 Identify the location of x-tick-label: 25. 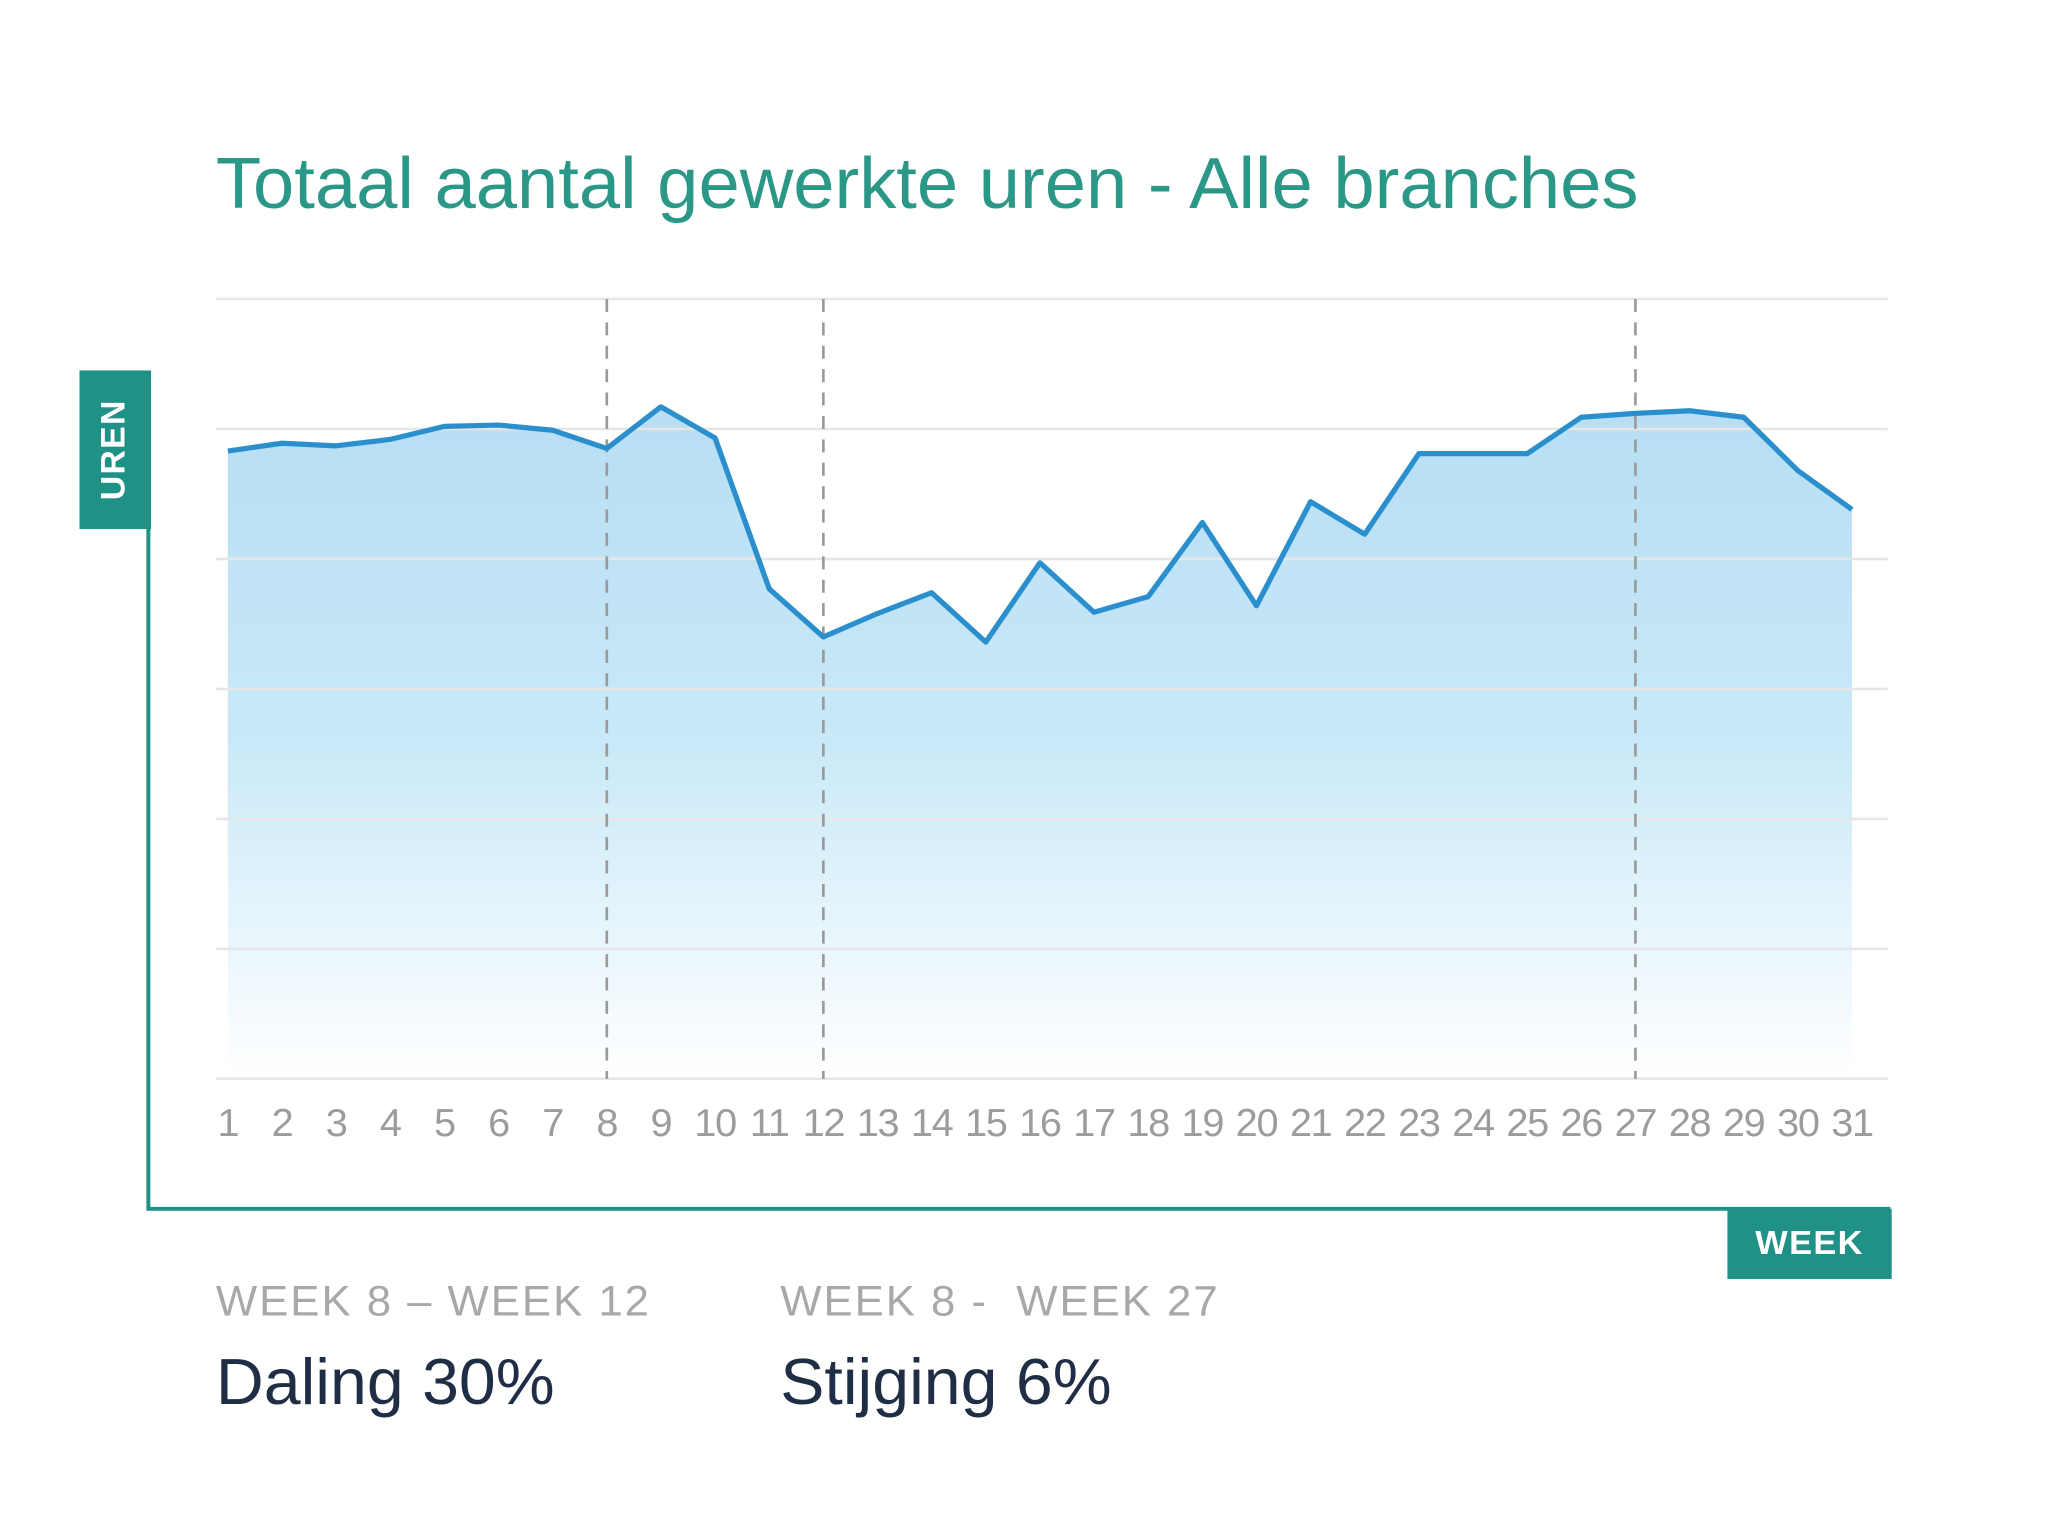
(1527, 1123).